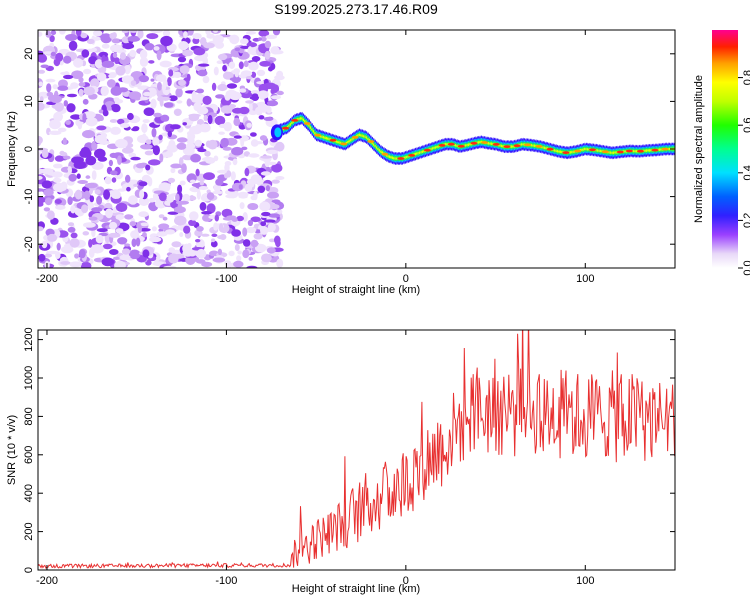 The image size is (750, 600). Describe the element at coordinates (29, 531) in the screenshot. I see `y-tick-label: 200` at that location.